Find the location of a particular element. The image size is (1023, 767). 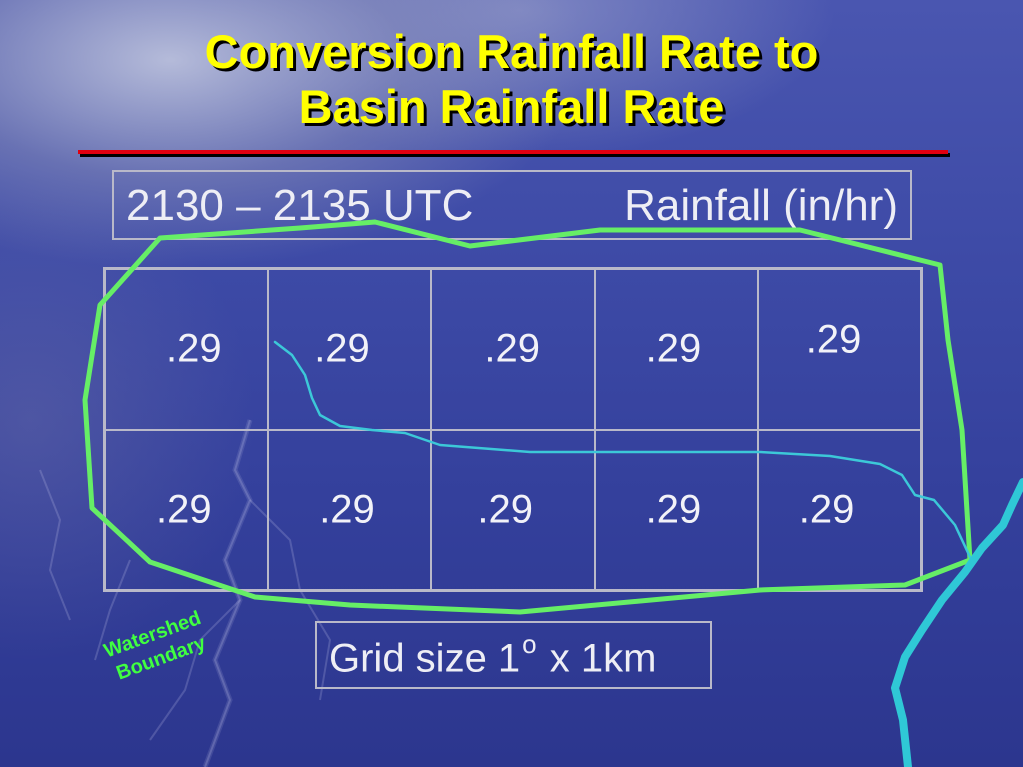

grid-size-box: Grid size 1o x 1km is located at coordinates (513, 655).